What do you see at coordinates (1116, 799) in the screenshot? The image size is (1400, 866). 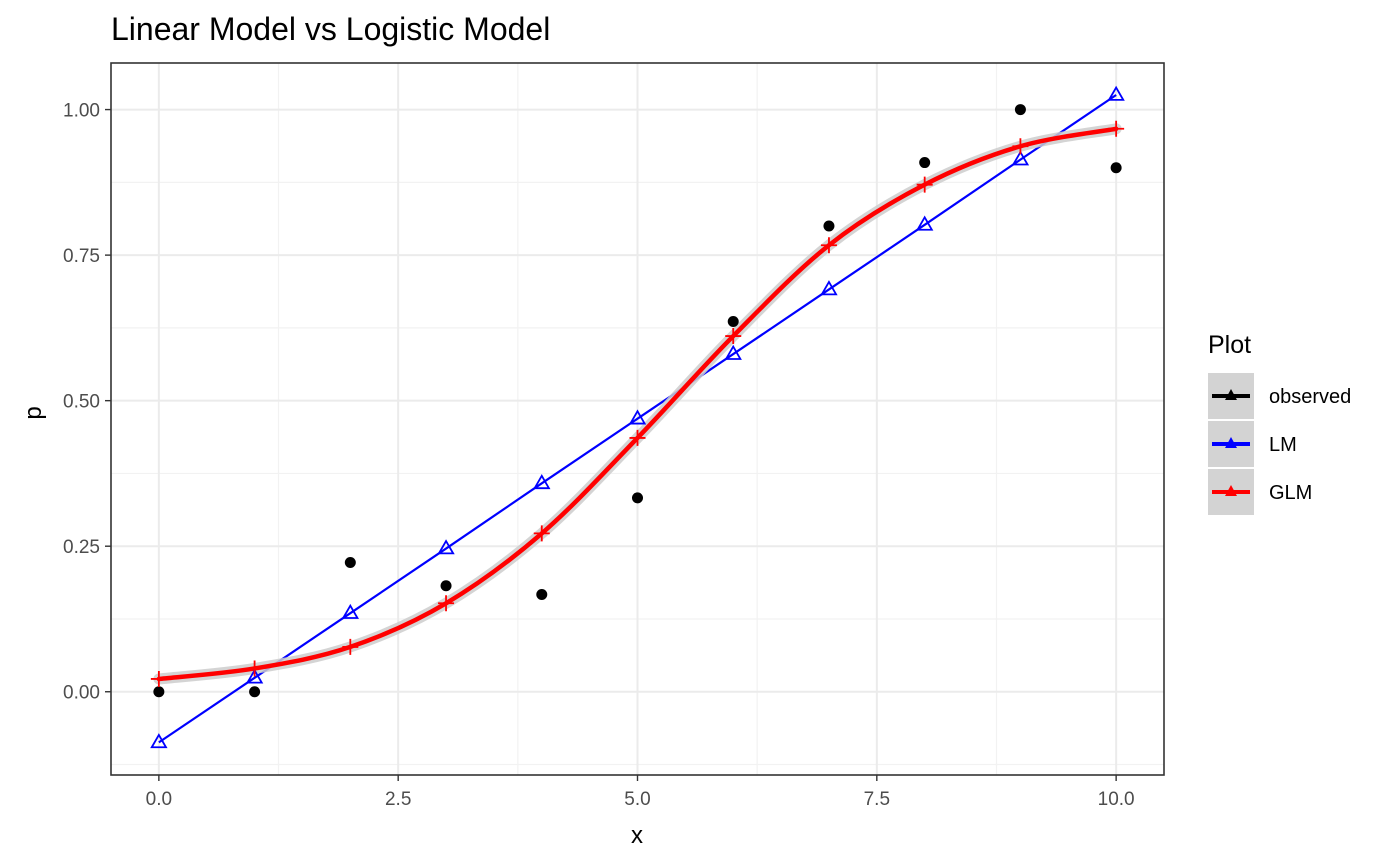 I see `x-tick-label: 10.0` at bounding box center [1116, 799].